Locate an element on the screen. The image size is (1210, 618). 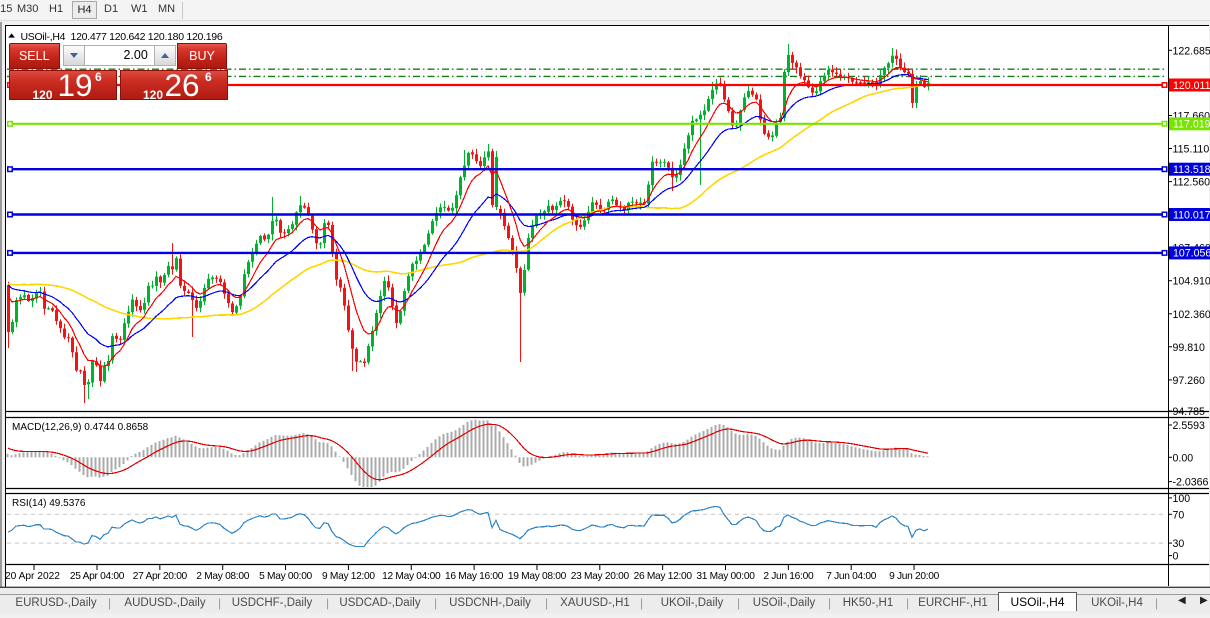
svg-text: 9 Jun 20:00 is located at coordinates (914, 576).